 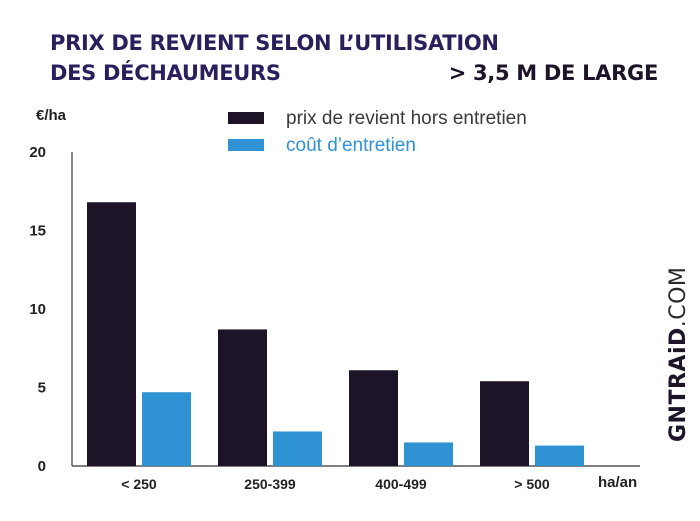 I want to click on y-tick-labels: 0 5 10 15 20, so click(x=37, y=309).